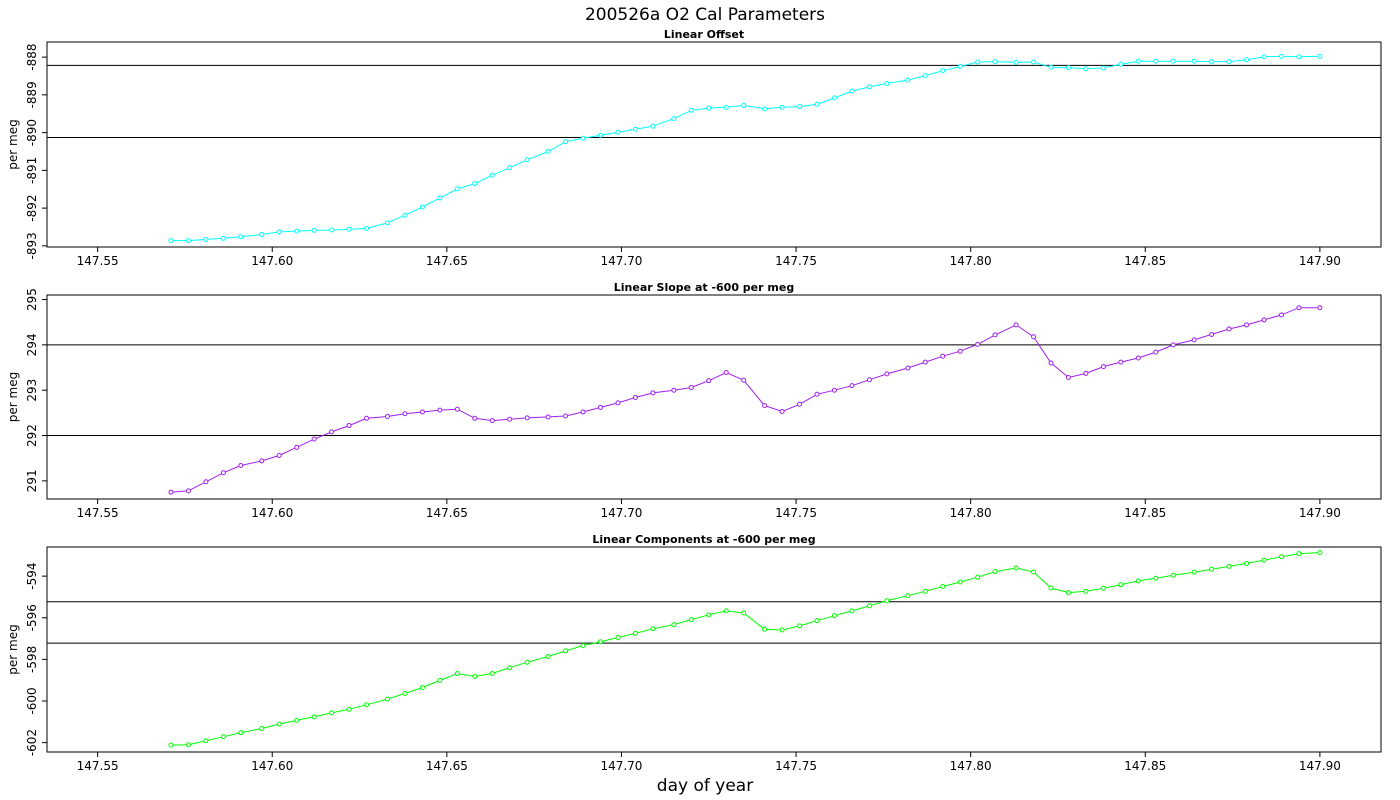  What do you see at coordinates (13, 397) in the screenshot?
I see `y-axis-label-slope: per meg` at bounding box center [13, 397].